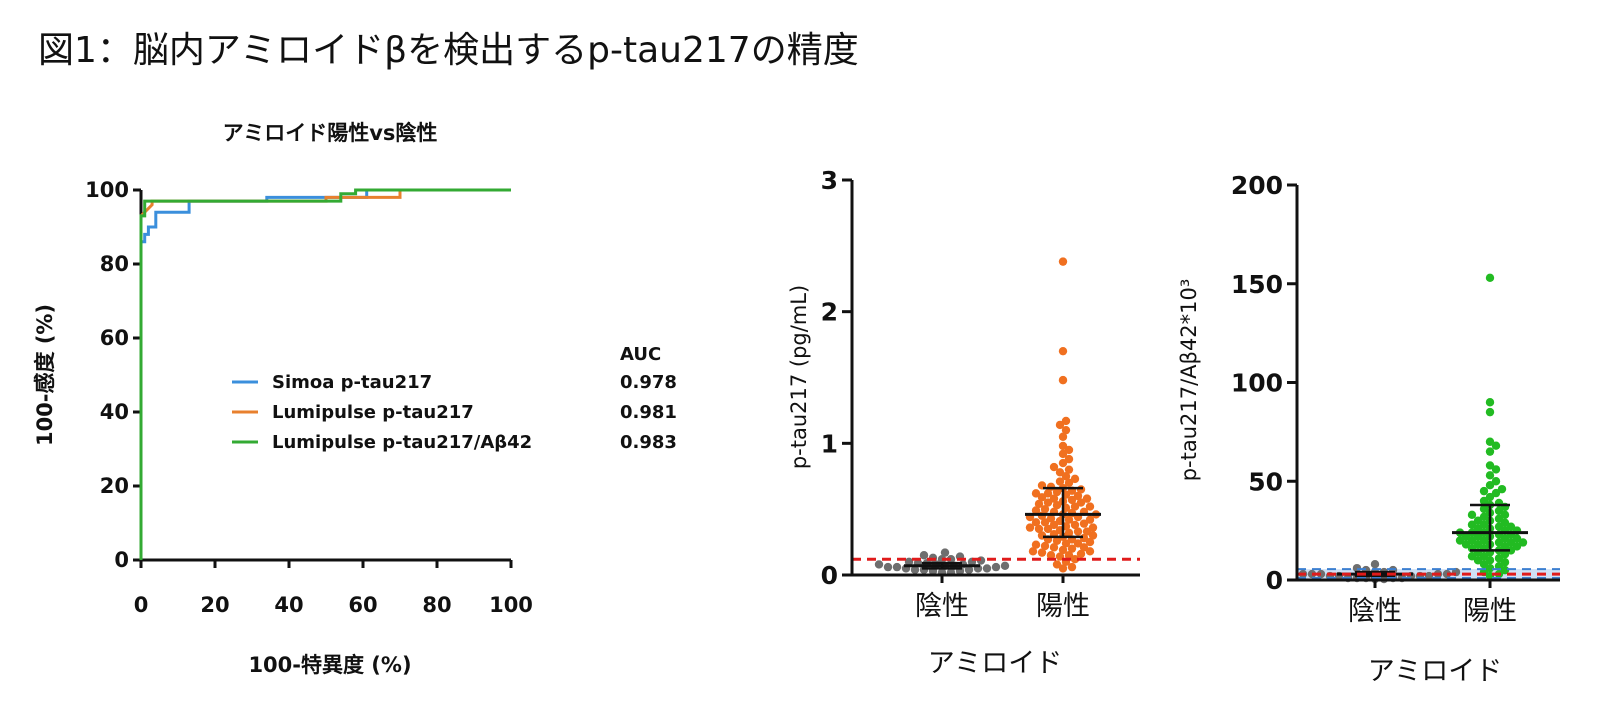 Image resolution: width=1600 pixels, height=706 pixels. I want to click on roc-y-tick-label: 20, so click(114, 486).